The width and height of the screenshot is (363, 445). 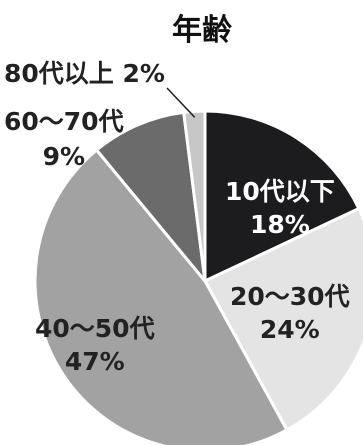 What do you see at coordinates (290, 296) in the screenshot?
I see `slice-label-2: 20〜30代` at bounding box center [290, 296].